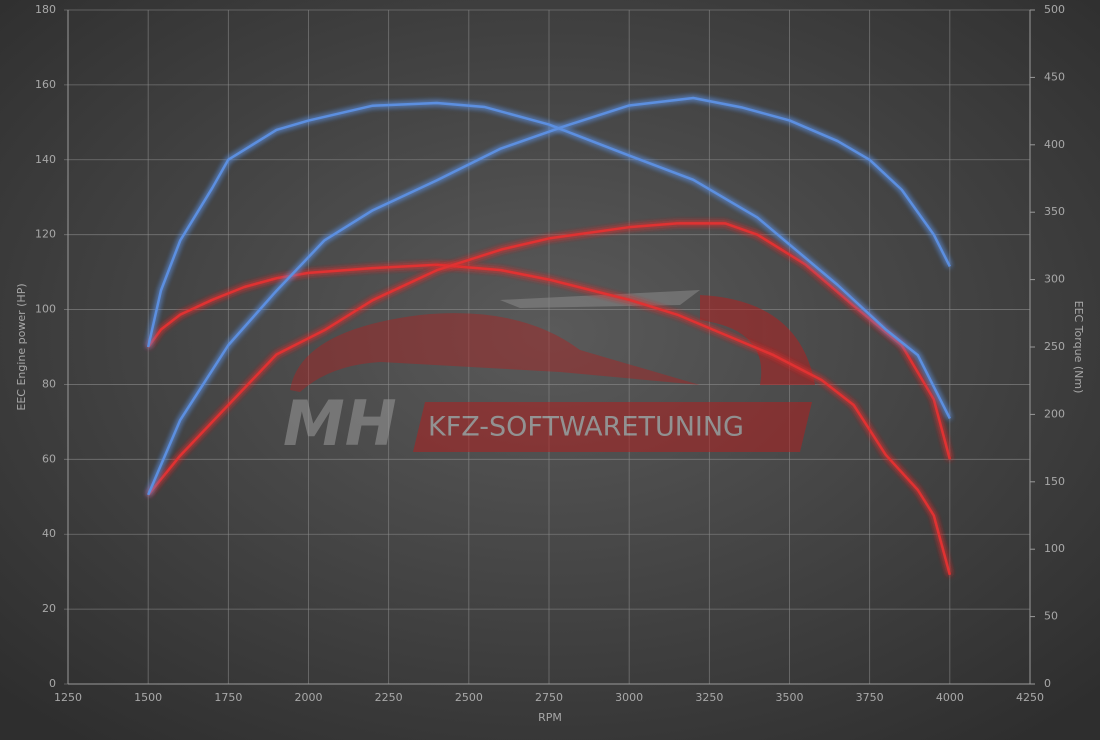  Describe the element at coordinates (52, 683) in the screenshot. I see `y-tick-label: 0` at that location.